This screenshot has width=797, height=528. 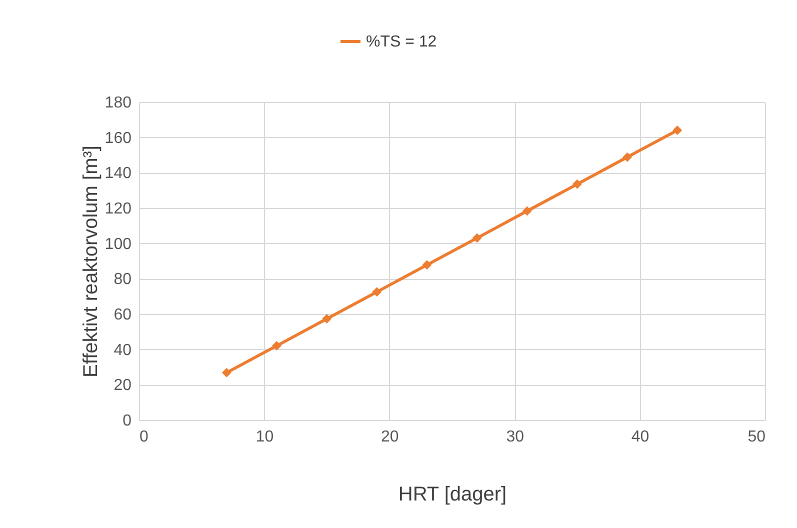 I want to click on y-tick-label: 100, so click(x=118, y=244).